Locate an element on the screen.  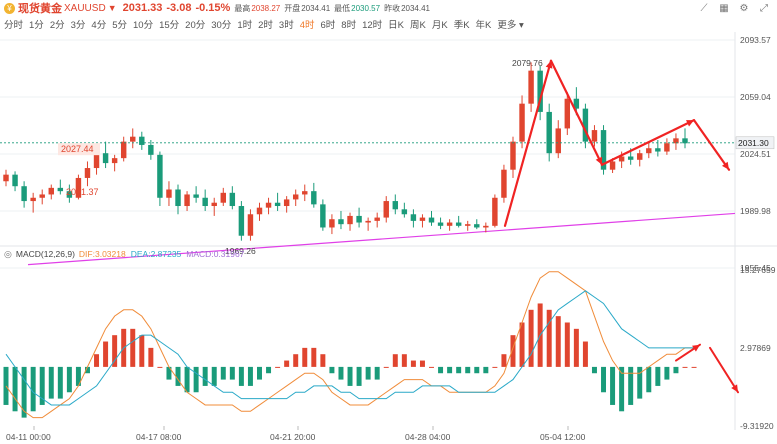
period-tab: 3分 is located at coordinates (78, 25).